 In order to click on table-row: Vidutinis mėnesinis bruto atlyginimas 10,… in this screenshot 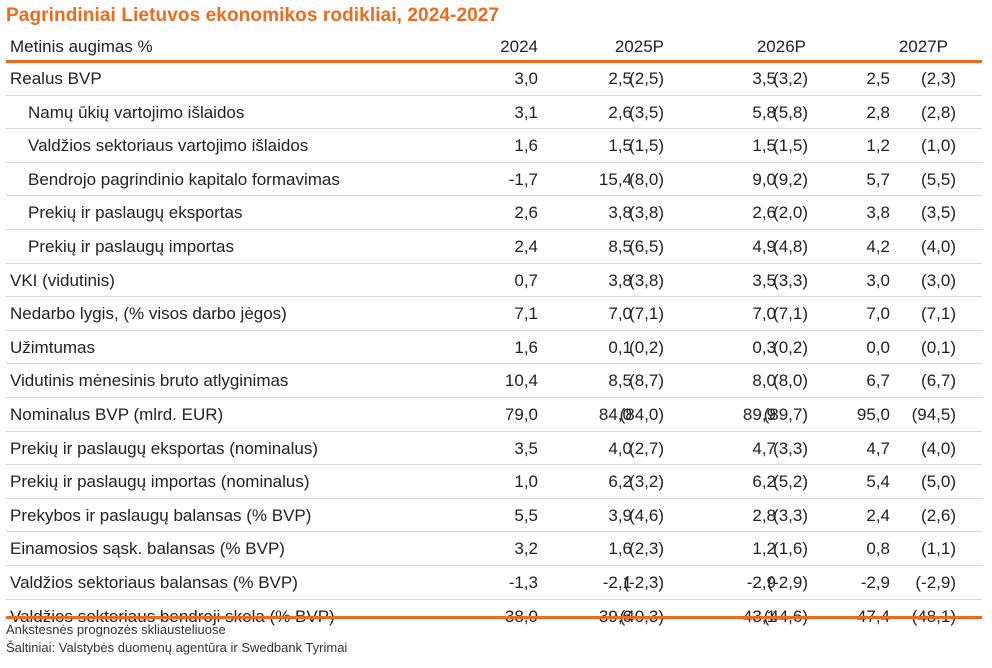, I will do `click(494, 381)`.